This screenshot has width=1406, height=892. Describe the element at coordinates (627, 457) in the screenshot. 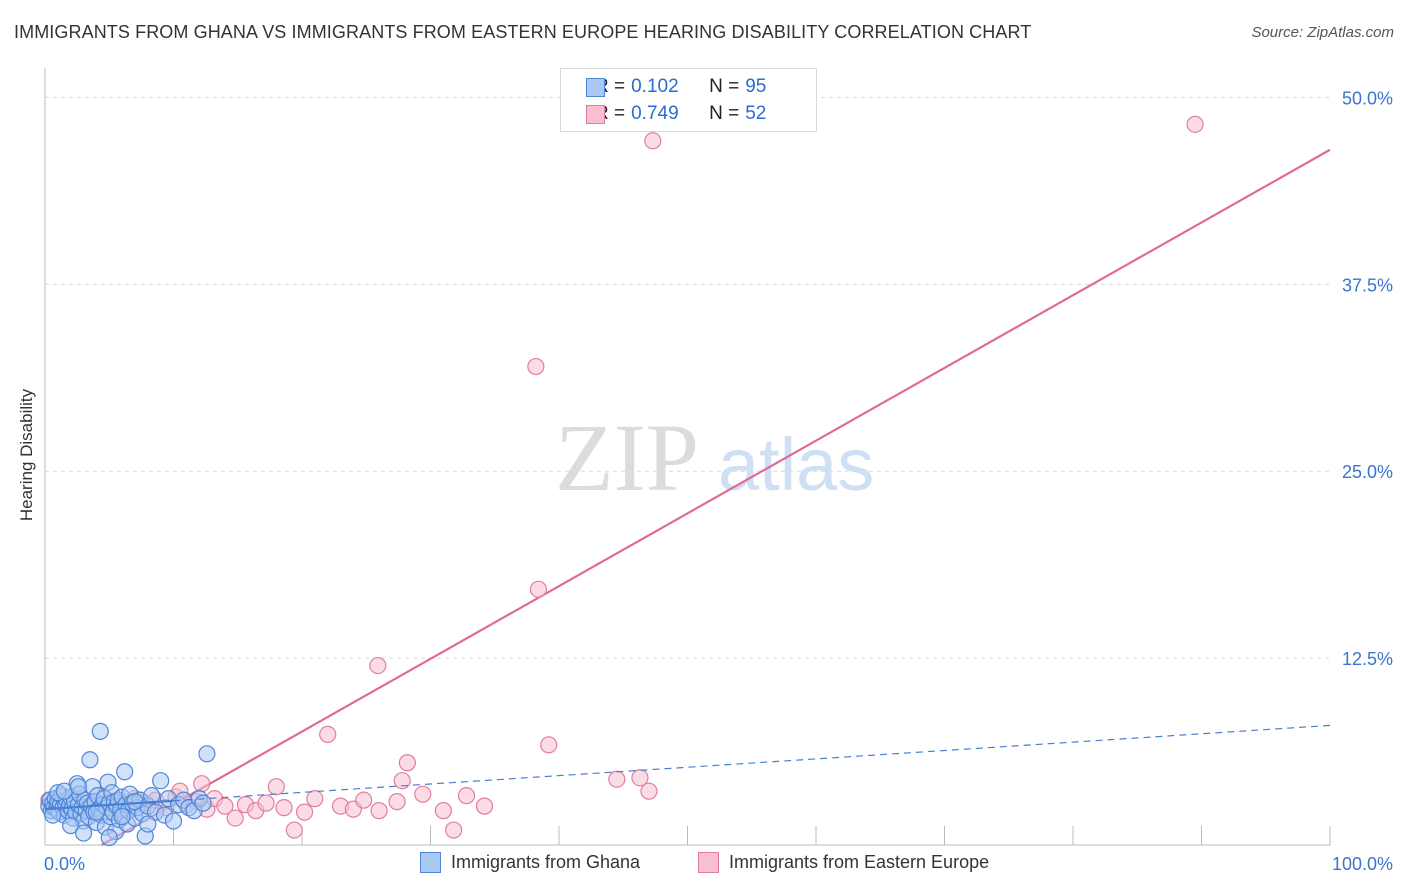

I see `watermark-zip: ZIP` at that location.